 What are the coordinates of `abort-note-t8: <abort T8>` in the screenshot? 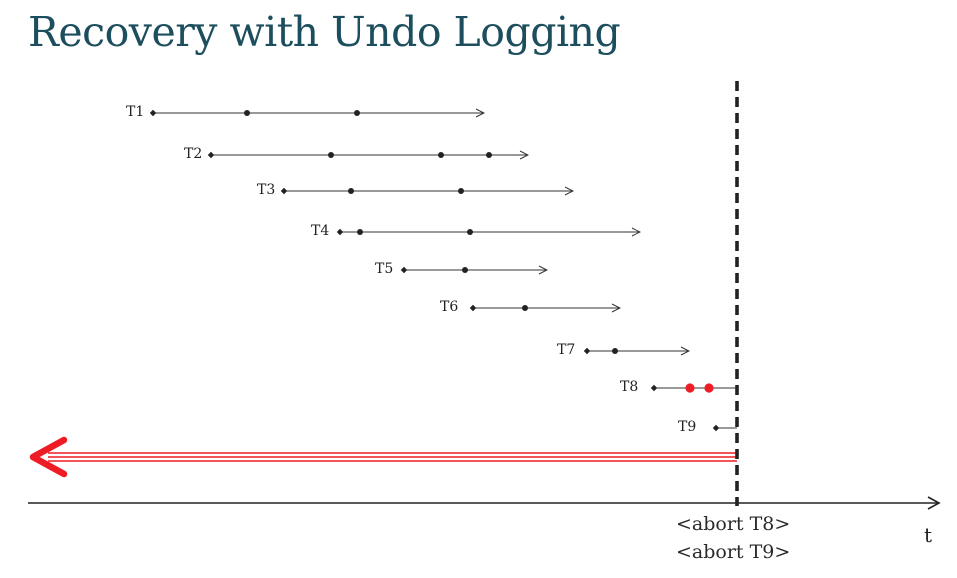 It's located at (733, 524).